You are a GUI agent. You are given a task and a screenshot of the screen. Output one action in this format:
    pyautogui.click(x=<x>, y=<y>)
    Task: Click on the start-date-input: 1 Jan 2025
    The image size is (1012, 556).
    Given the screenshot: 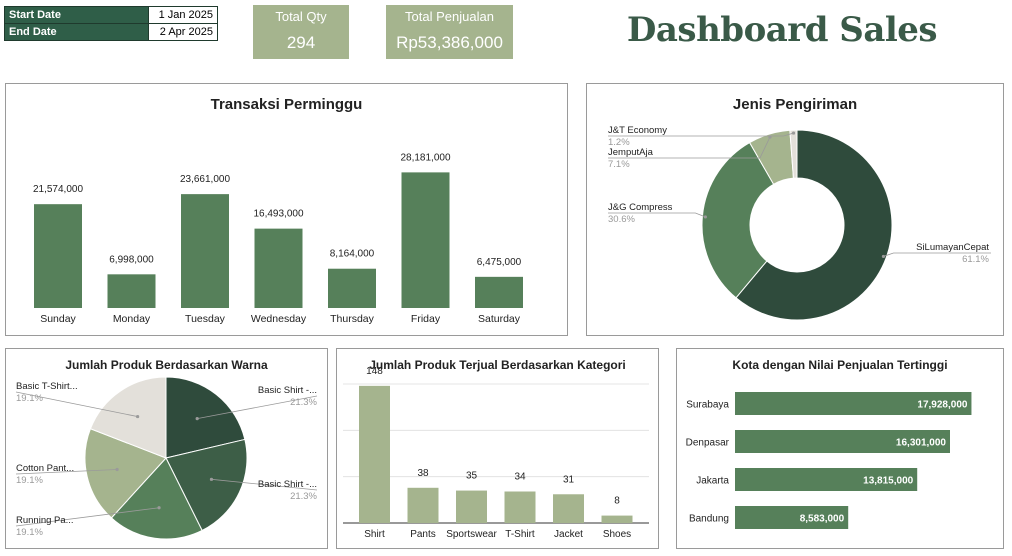 What is the action you would take?
    pyautogui.click(x=183, y=15)
    